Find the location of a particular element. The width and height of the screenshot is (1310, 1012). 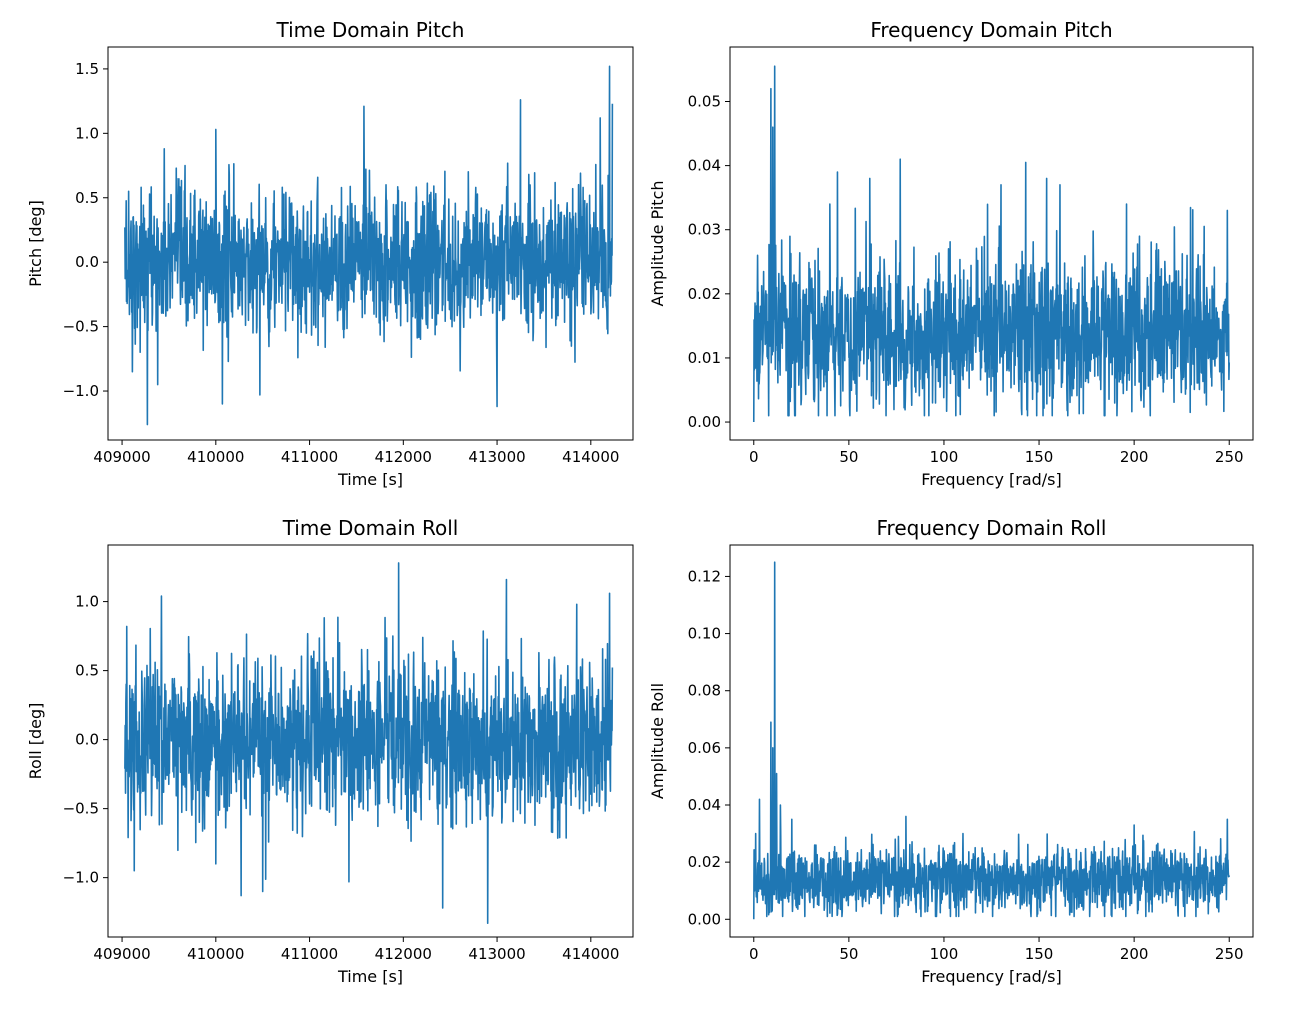

chart-title: Frequency Domain Roll is located at coordinates (992, 528).